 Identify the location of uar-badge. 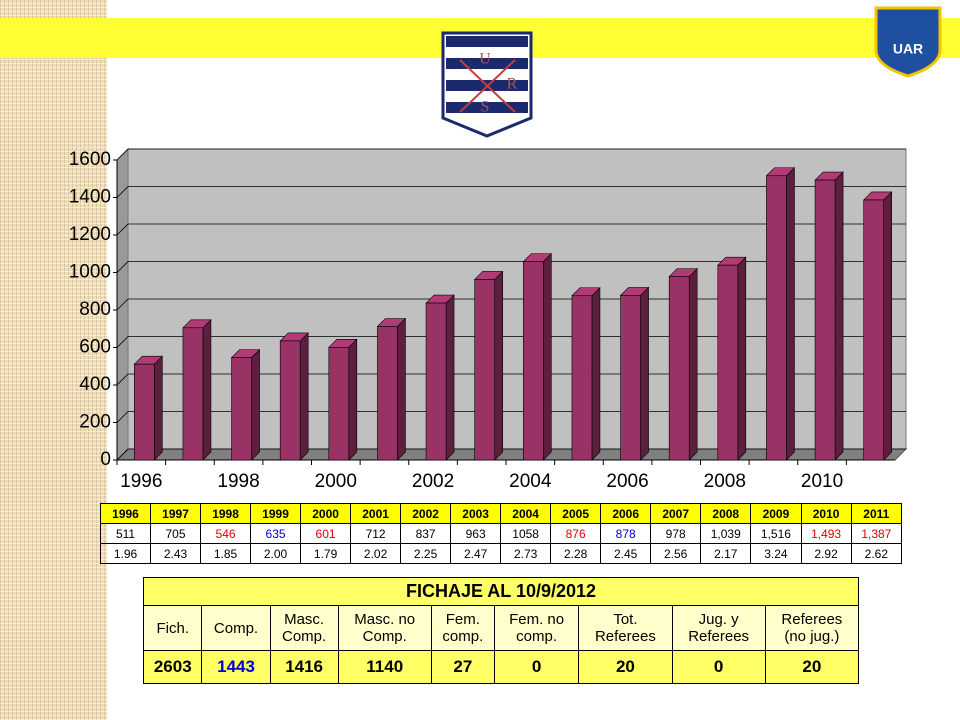
(908, 42).